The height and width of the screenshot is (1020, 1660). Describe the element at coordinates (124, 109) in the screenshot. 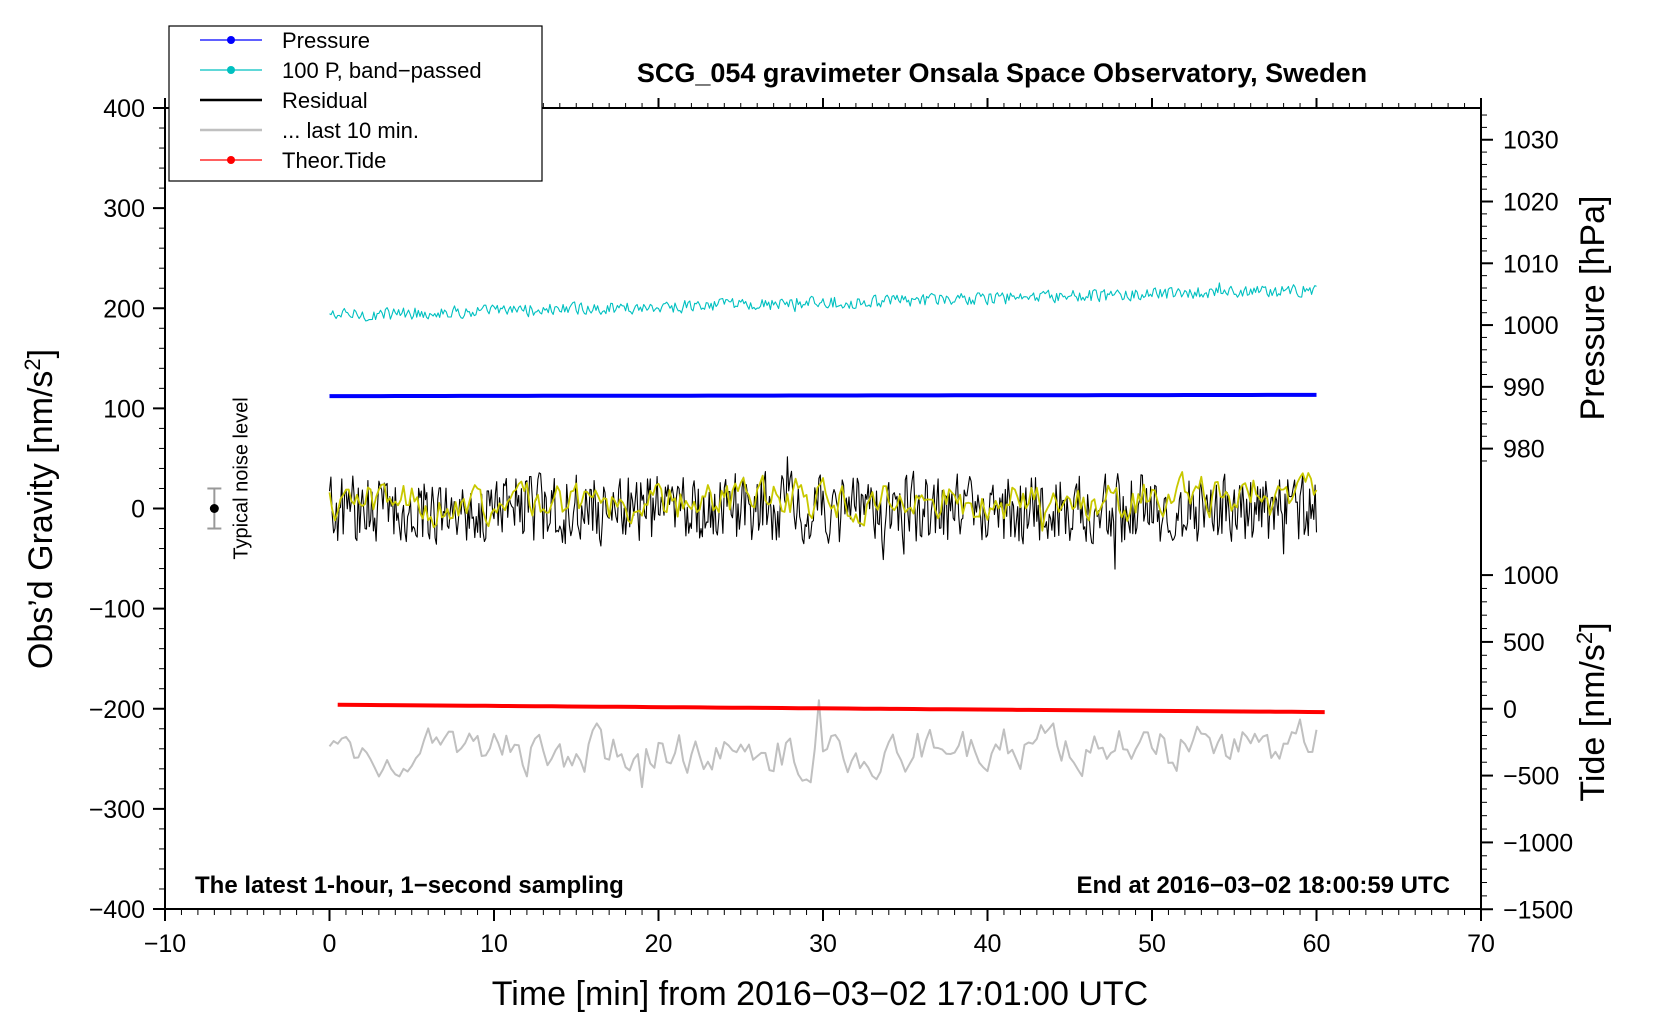

I see `y-tick-label: 400` at that location.